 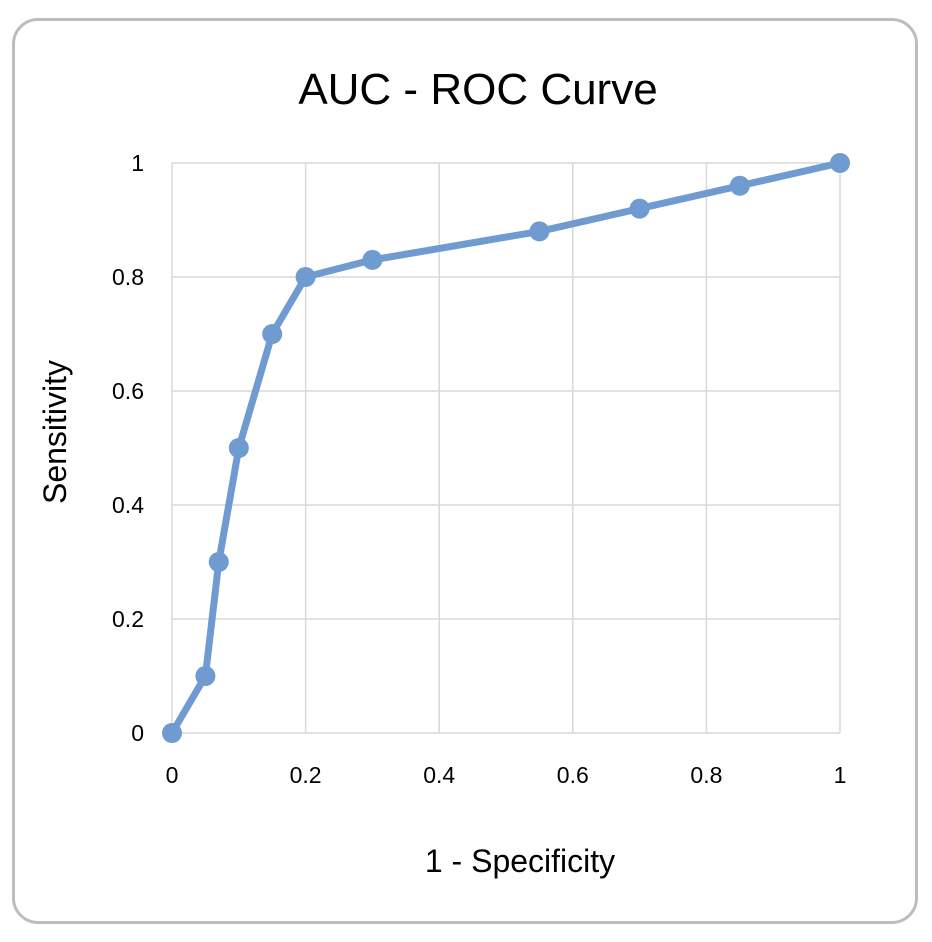 I want to click on x-tick-label: 0, so click(x=172, y=775).